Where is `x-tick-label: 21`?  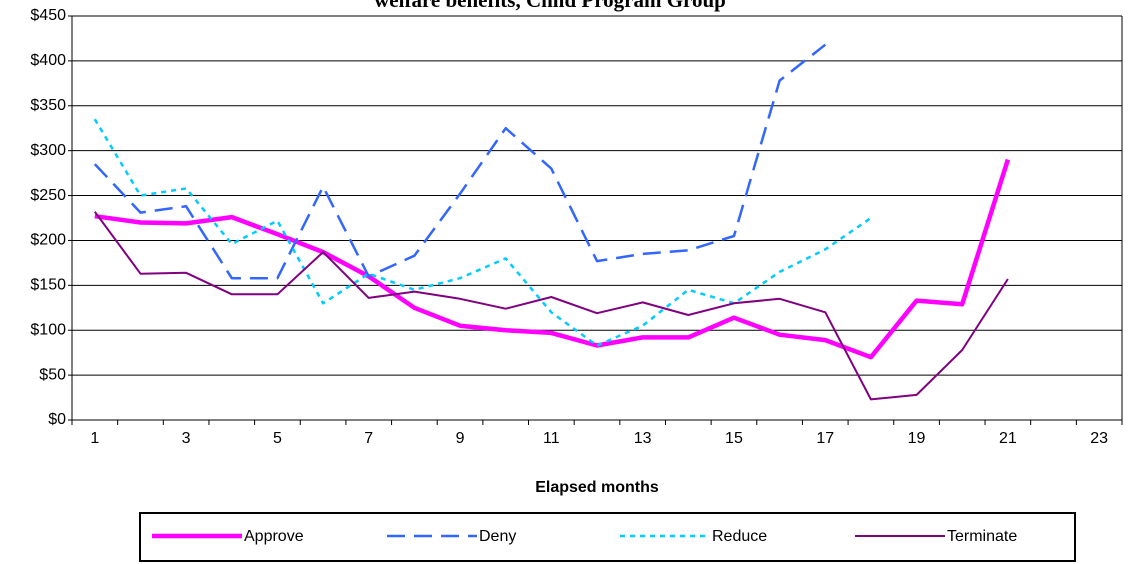
x-tick-label: 21 is located at coordinates (1008, 438).